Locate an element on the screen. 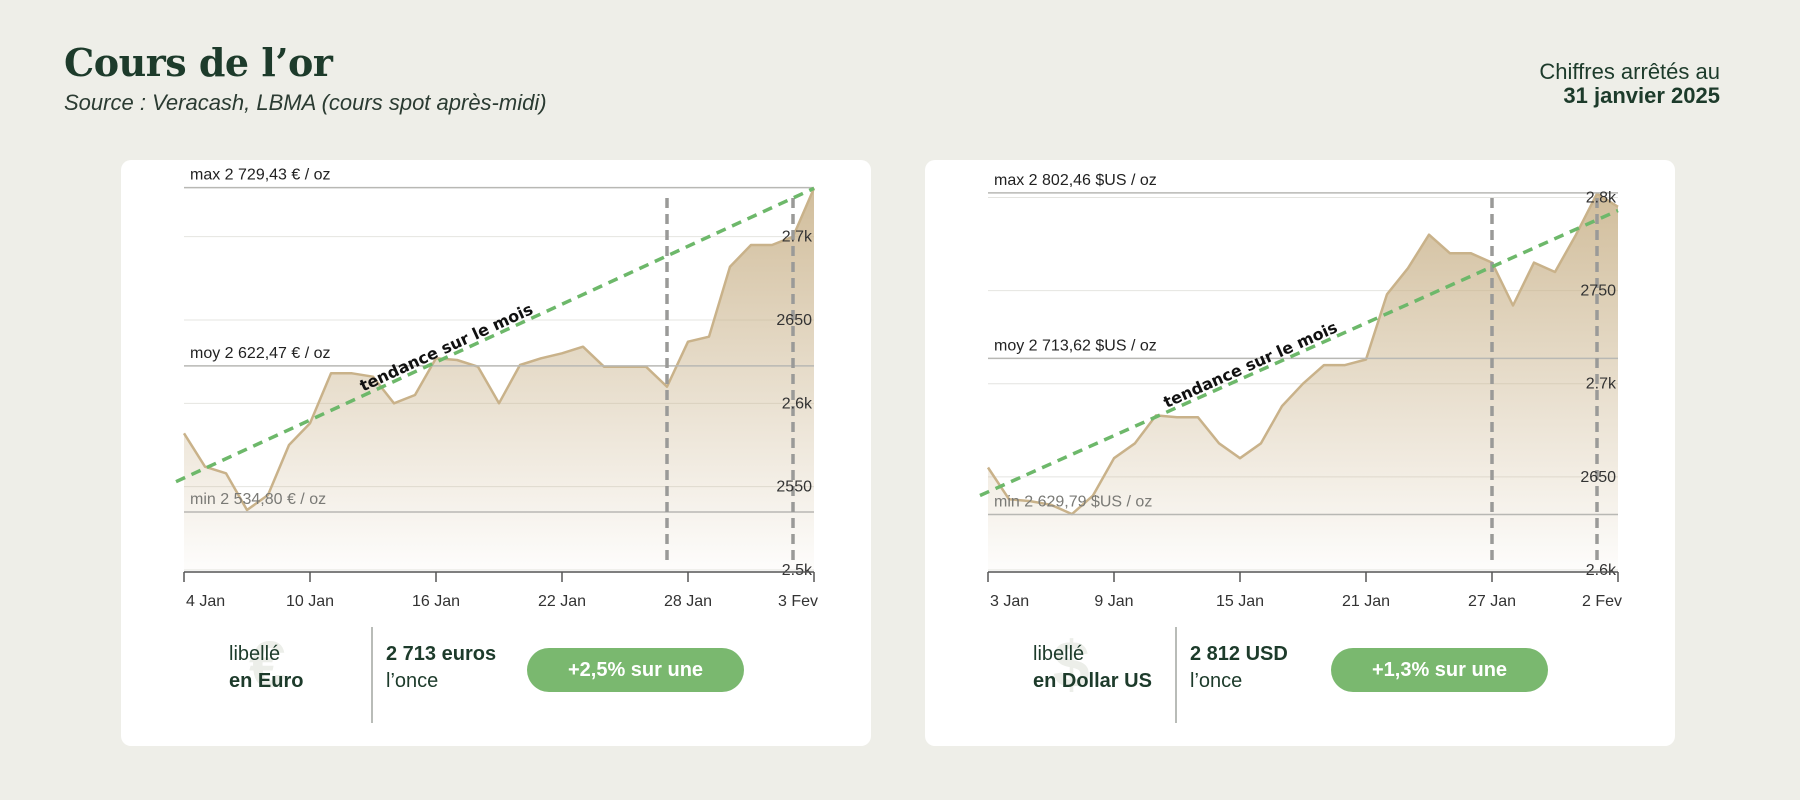 Image resolution: width=1800 pixels, height=800 pixels. price-block: 2 812 USD l’once is located at coordinates (1239, 668).